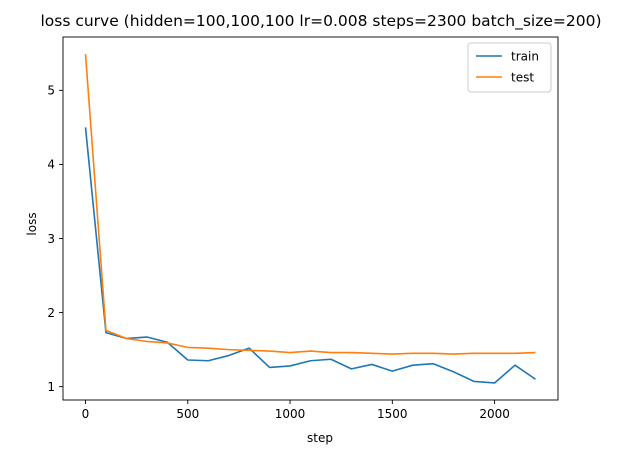 The image size is (620, 455). Describe the element at coordinates (290, 414) in the screenshot. I see `x-tick-label: 1000` at that location.